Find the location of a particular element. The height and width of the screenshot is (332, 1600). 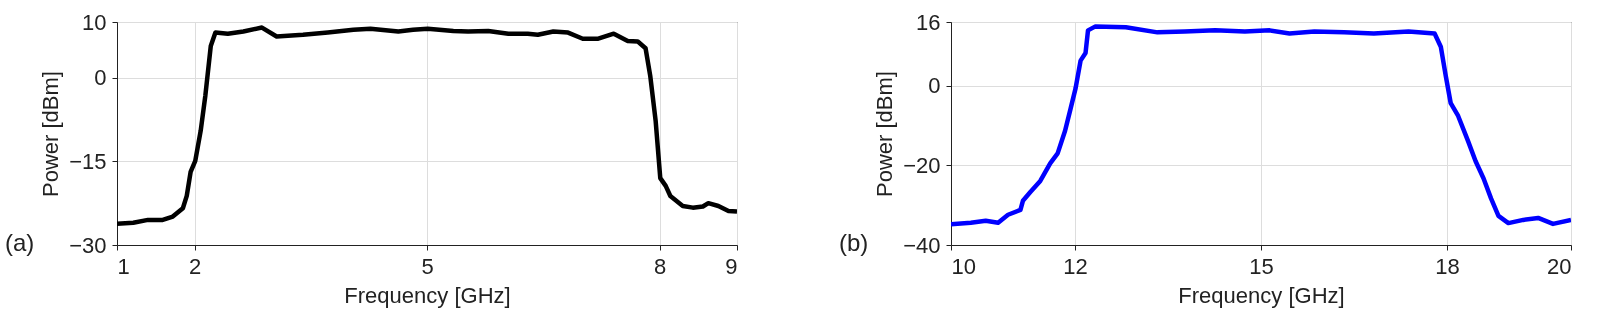

x-tick-label: 9 is located at coordinates (731, 266).